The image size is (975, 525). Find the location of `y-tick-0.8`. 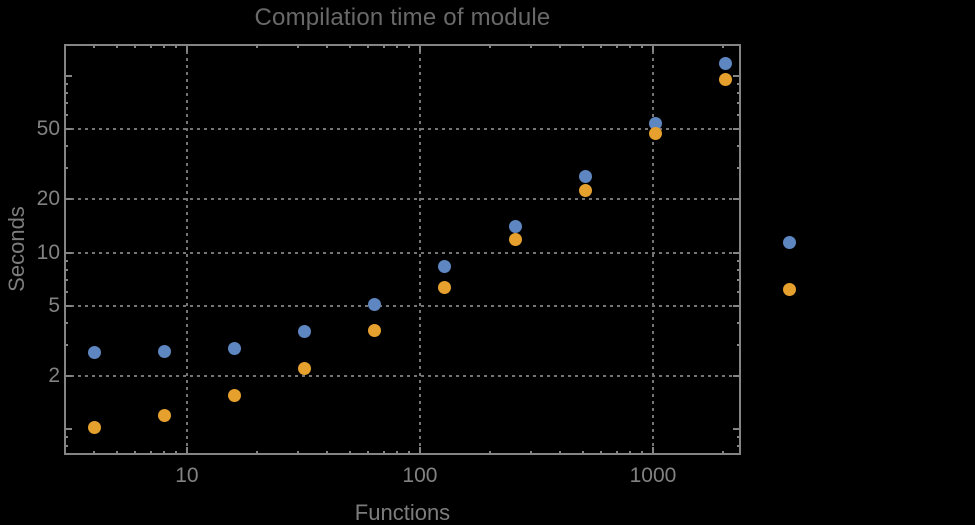

y-tick-0.8 is located at coordinates (66, 446).